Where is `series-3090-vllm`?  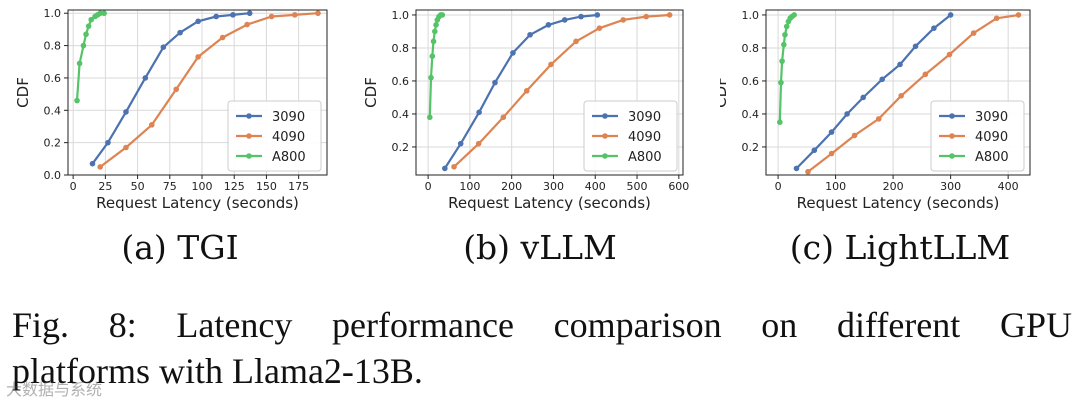 series-3090-vllm is located at coordinates (521, 92).